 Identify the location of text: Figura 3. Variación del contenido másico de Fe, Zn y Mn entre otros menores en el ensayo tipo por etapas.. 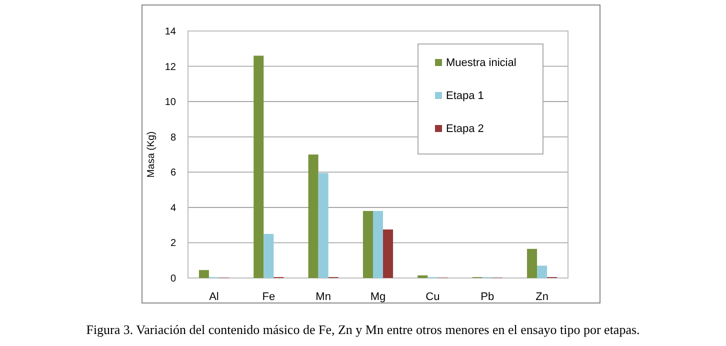
(363, 329).